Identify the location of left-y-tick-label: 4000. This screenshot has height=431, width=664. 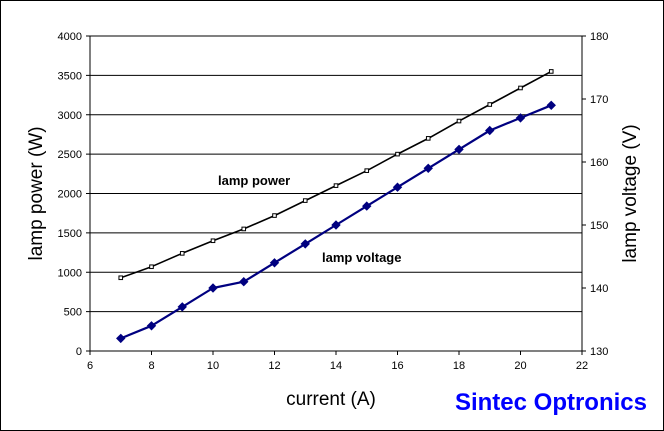
(70, 37).